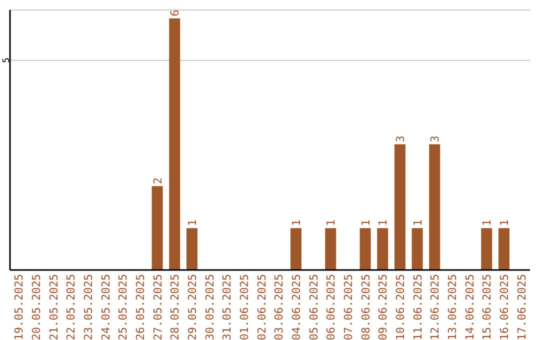 The width and height of the screenshot is (540, 340). What do you see at coordinates (521, 307) in the screenshot?
I see `x-tick-label: 17.06.2025` at bounding box center [521, 307].